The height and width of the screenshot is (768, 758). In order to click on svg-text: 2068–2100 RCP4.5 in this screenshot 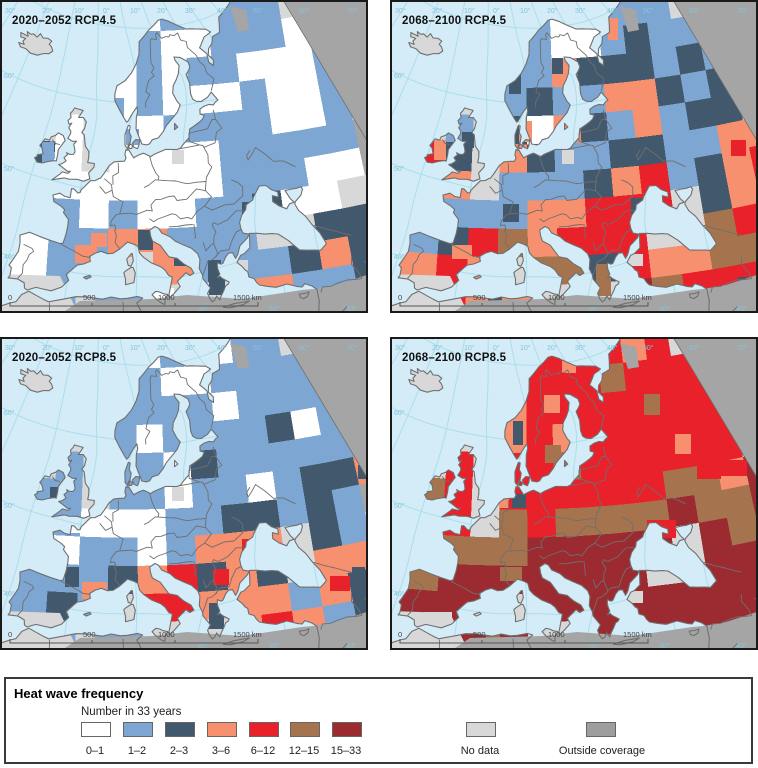, I will do `click(454, 21)`.